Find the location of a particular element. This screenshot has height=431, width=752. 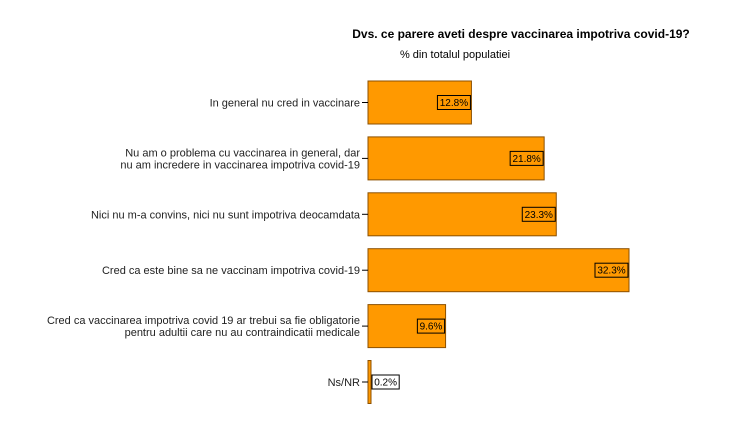

data-label-5: 0.2% is located at coordinates (385, 383).